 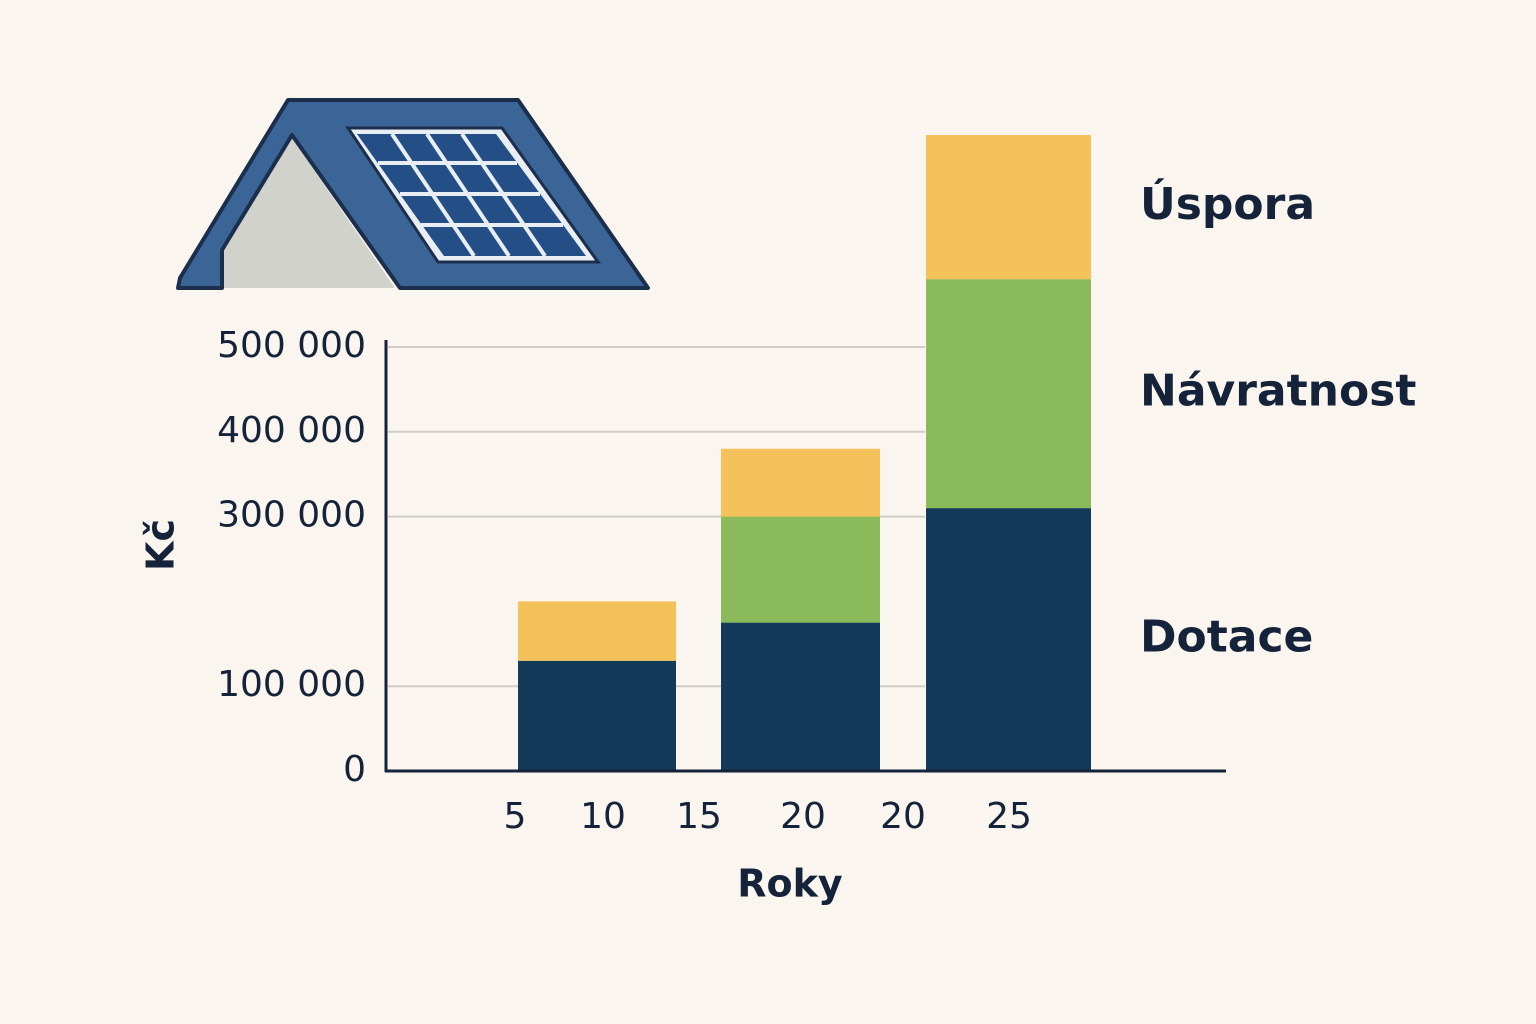 I want to click on x-tick-label: 25, so click(x=1009, y=816).